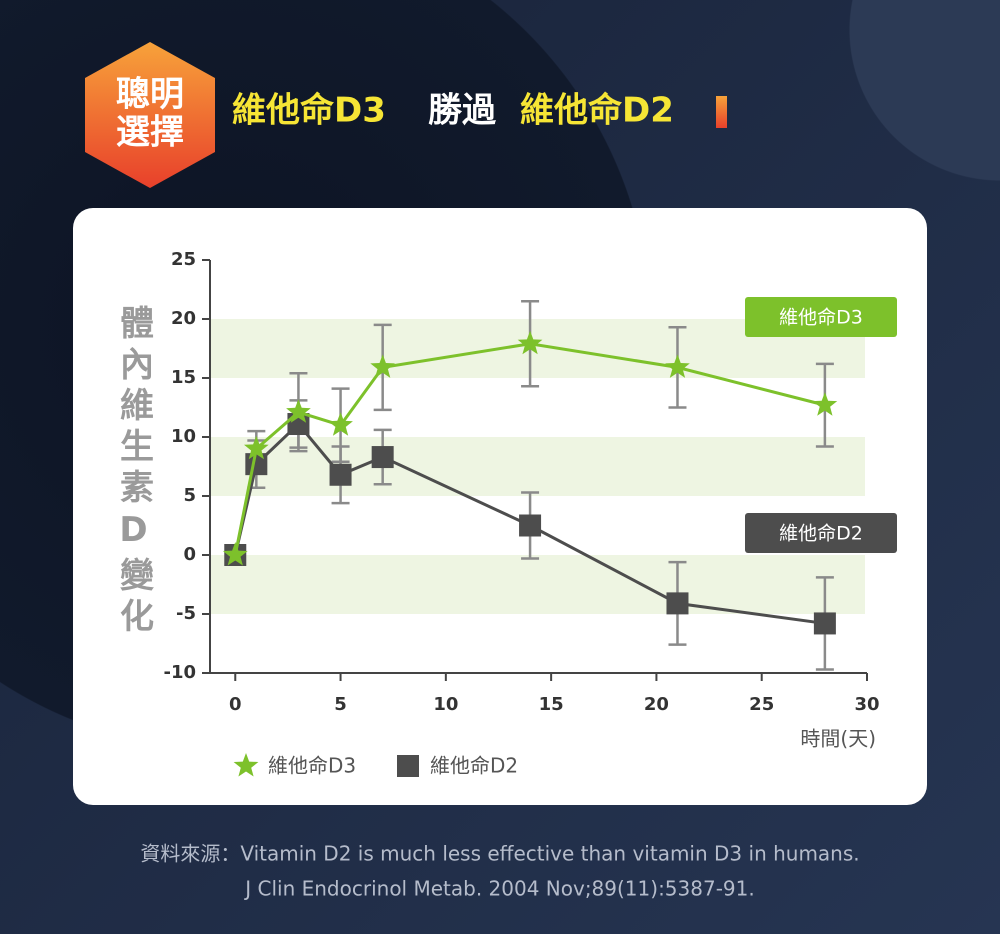 The height and width of the screenshot is (934, 1000). Describe the element at coordinates (189, 495) in the screenshot. I see `y-tick-label: 5` at that location.